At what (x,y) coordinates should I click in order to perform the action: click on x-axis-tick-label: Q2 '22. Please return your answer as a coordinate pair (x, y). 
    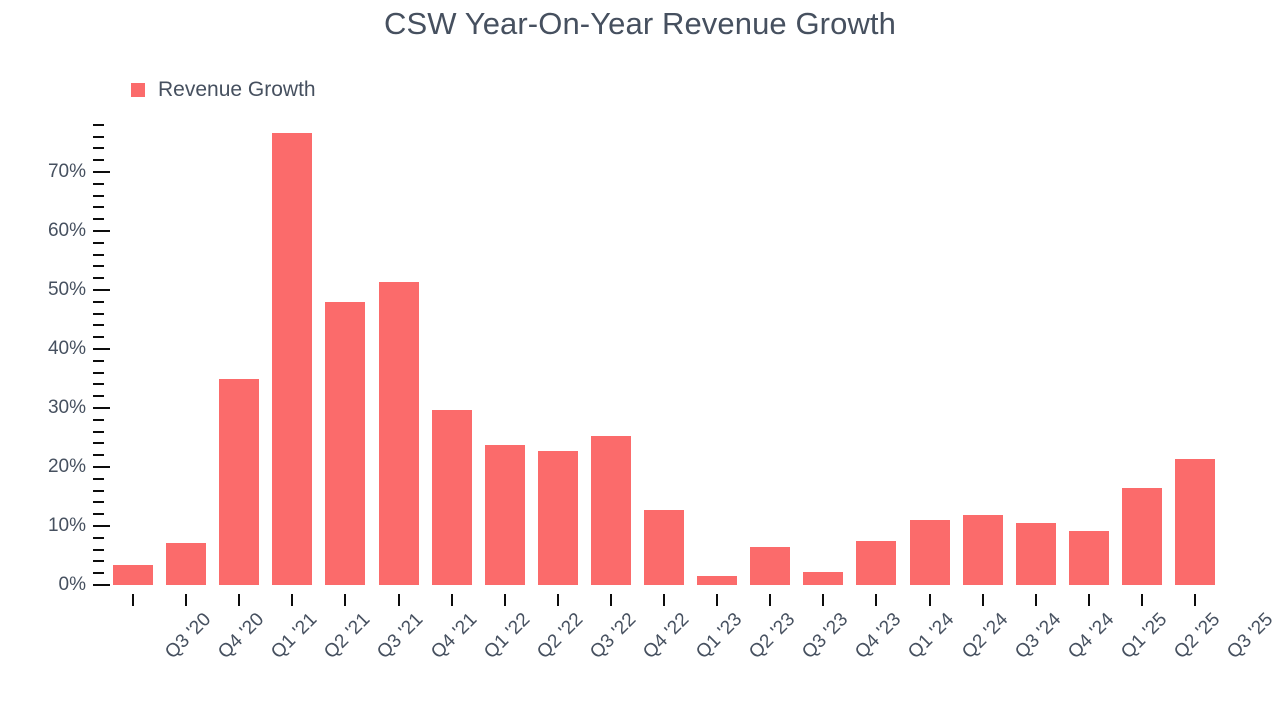
    Looking at the image, I should click on (559, 636).